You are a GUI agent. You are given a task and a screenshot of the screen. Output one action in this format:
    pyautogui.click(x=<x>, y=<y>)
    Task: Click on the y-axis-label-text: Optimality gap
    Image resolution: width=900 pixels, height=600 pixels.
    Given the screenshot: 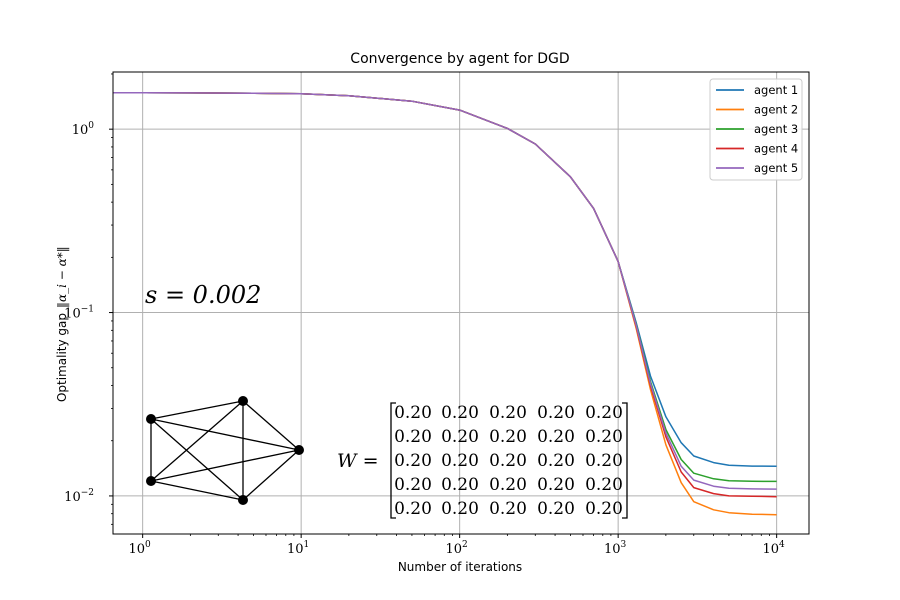 What is the action you would take?
    pyautogui.click(x=62, y=357)
    